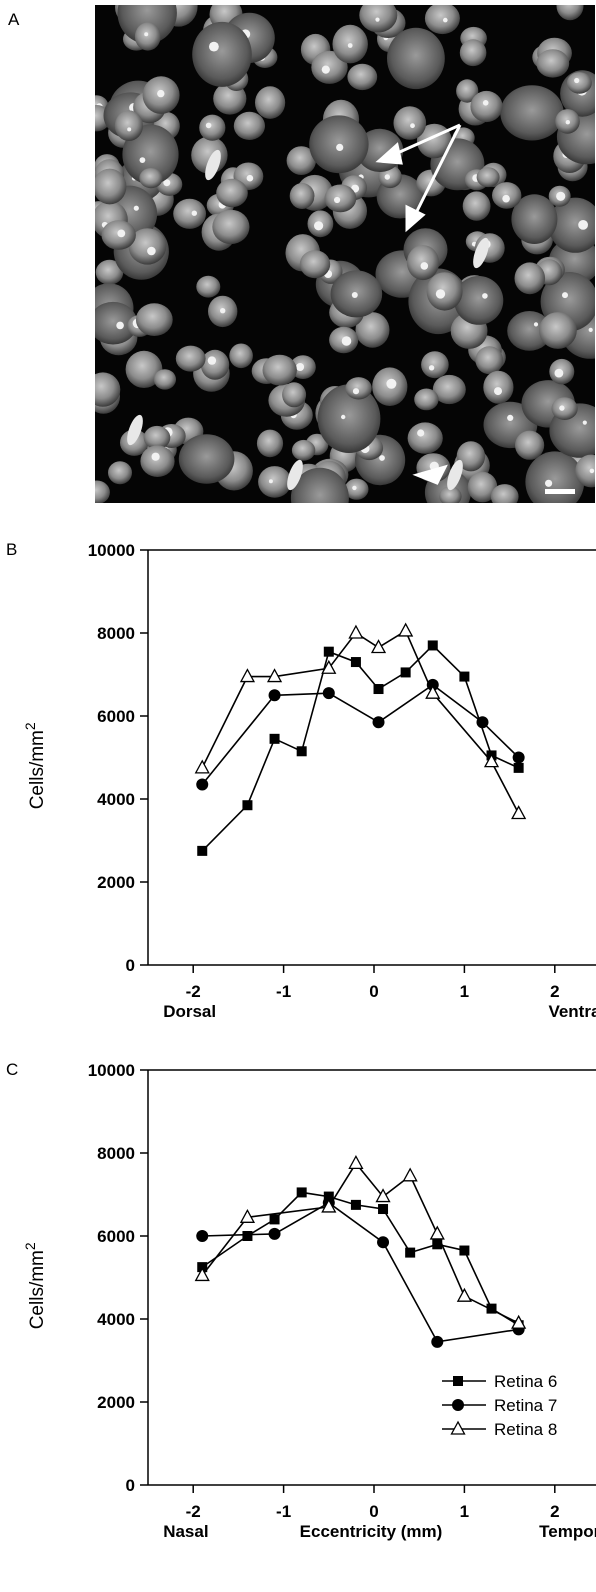 This screenshot has height=1592, width=596. Describe the element at coordinates (572, 1011) in the screenshot. I see `x-end-label-right: Ventral` at that location.